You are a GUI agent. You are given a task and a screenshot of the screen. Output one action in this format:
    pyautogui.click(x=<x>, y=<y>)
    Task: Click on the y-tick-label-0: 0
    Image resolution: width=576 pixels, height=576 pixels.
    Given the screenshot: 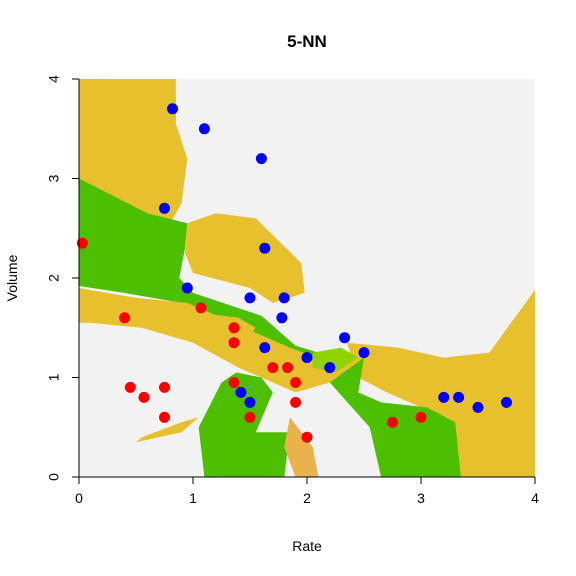 What is the action you would take?
    pyautogui.click(x=54, y=477)
    